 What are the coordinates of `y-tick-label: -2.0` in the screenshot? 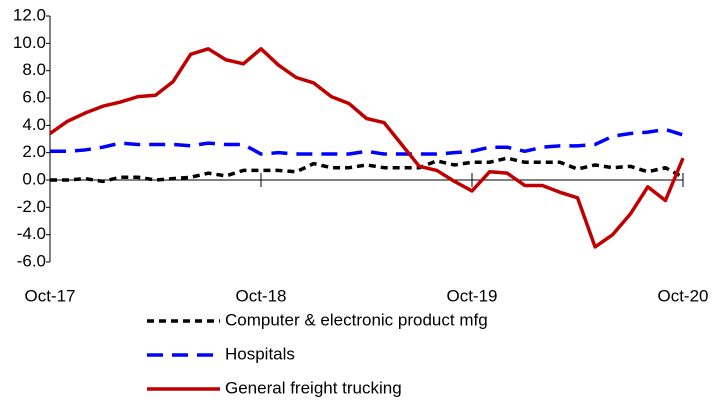 It's located at (31, 206).